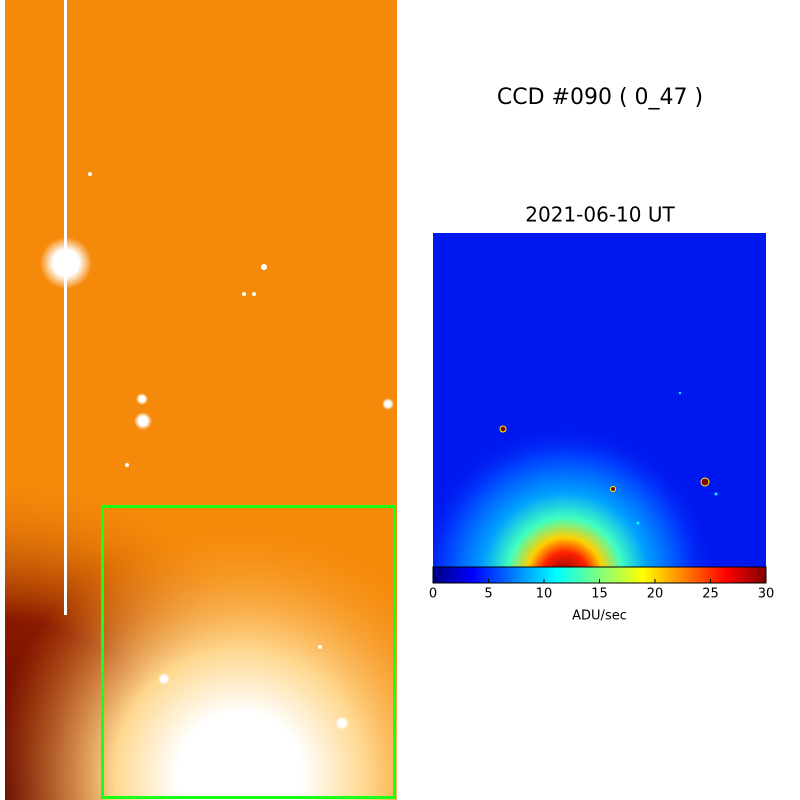  I want to click on tick-label: 5, so click(488, 594).